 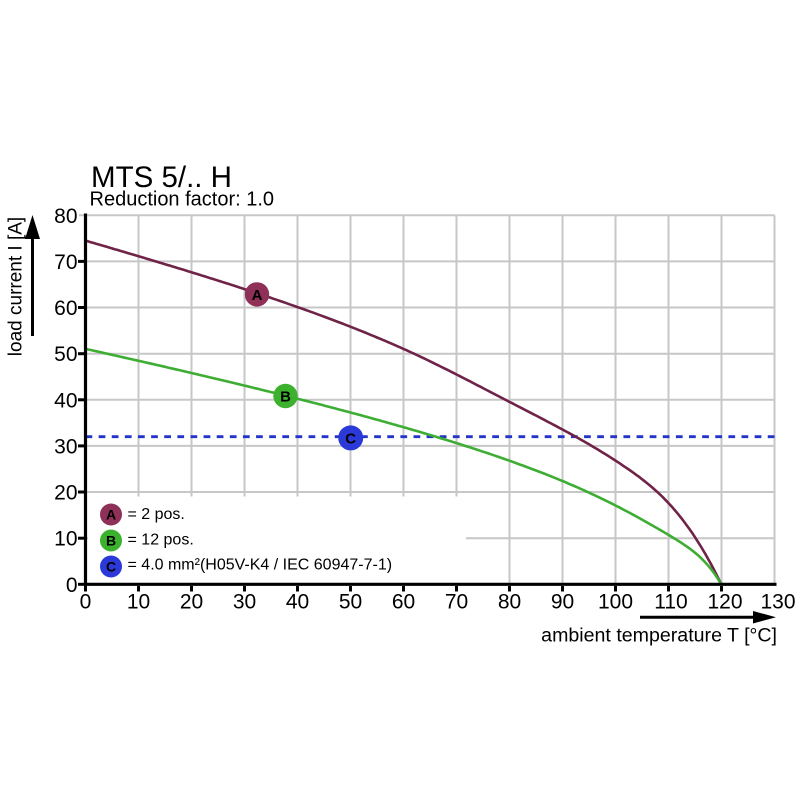 What do you see at coordinates (670, 602) in the screenshot?
I see `svg-text: 110` at bounding box center [670, 602].